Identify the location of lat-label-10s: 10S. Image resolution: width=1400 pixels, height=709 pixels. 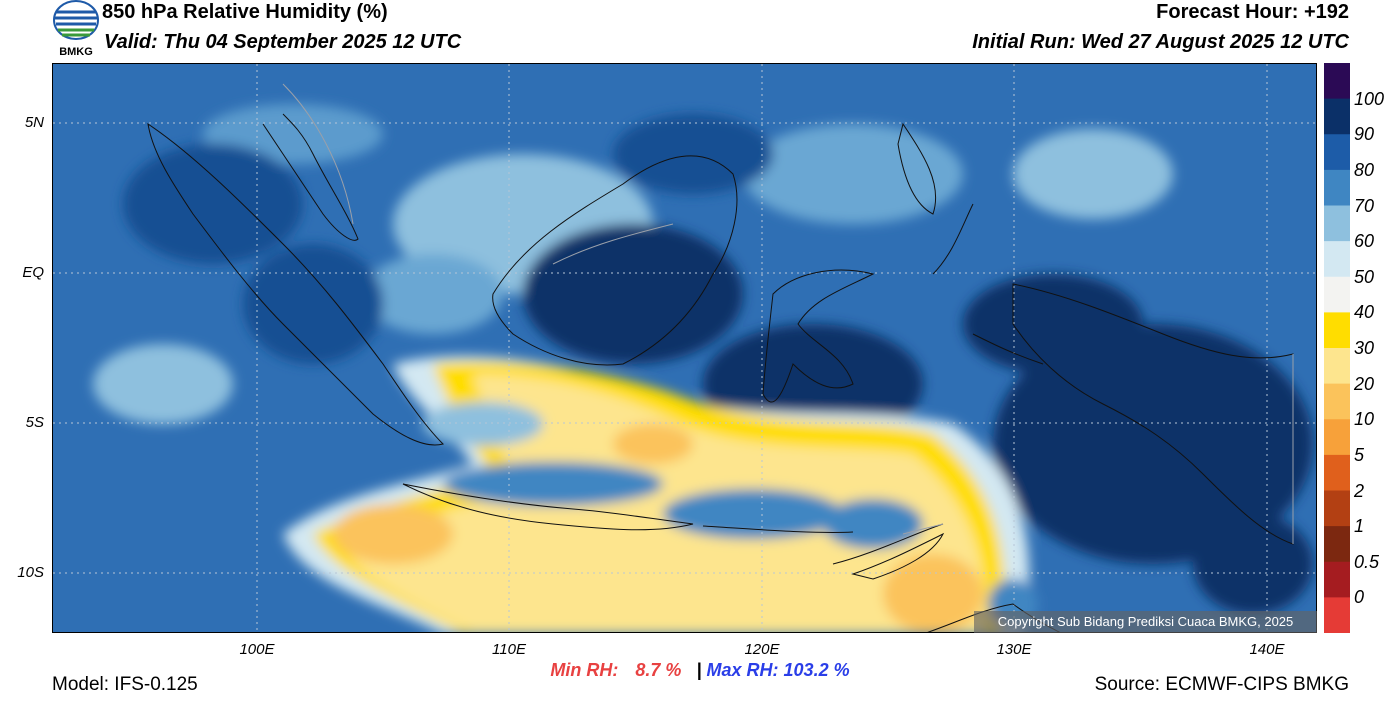
(30, 572).